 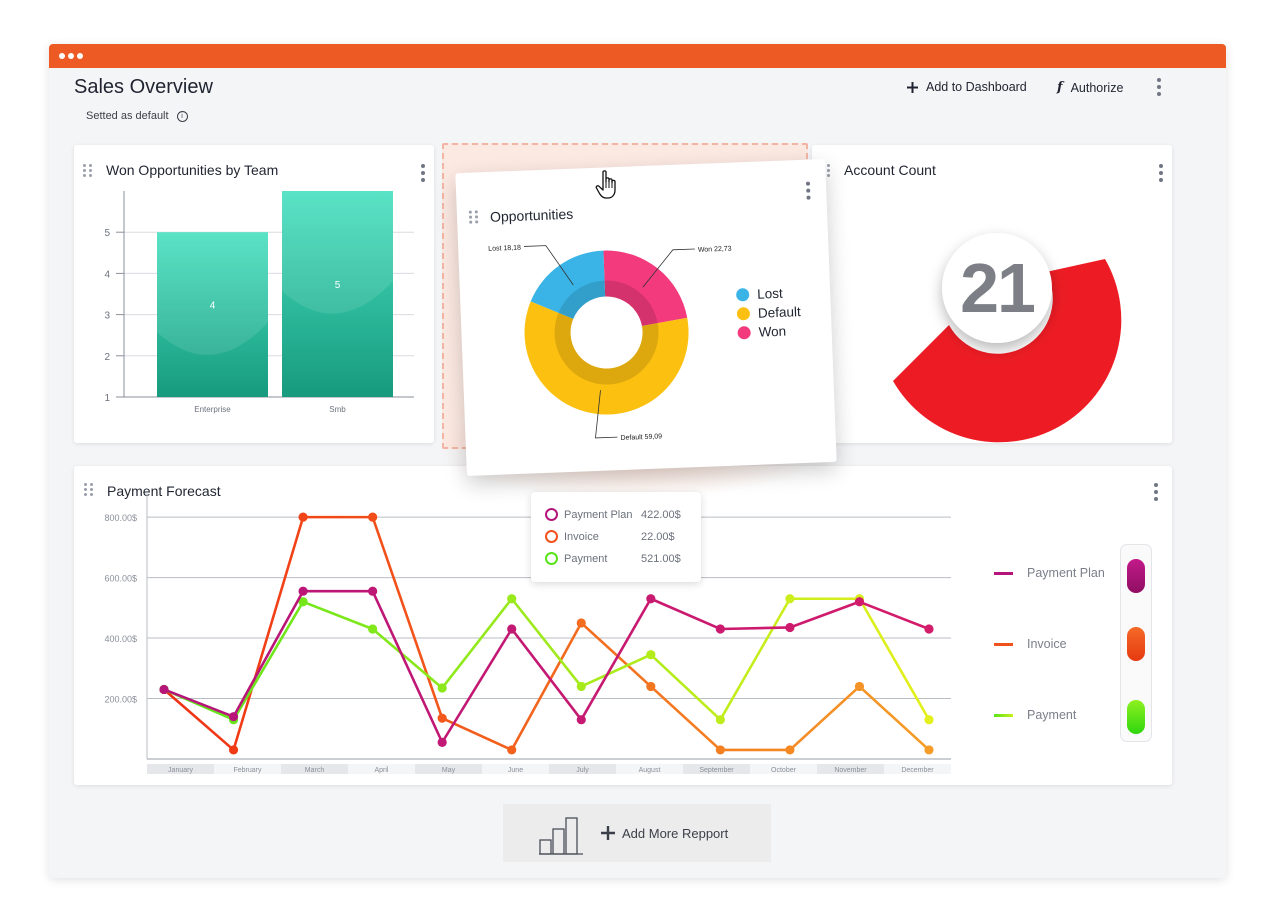 What do you see at coordinates (423, 173) in the screenshot?
I see `won-card-more-icon` at bounding box center [423, 173].